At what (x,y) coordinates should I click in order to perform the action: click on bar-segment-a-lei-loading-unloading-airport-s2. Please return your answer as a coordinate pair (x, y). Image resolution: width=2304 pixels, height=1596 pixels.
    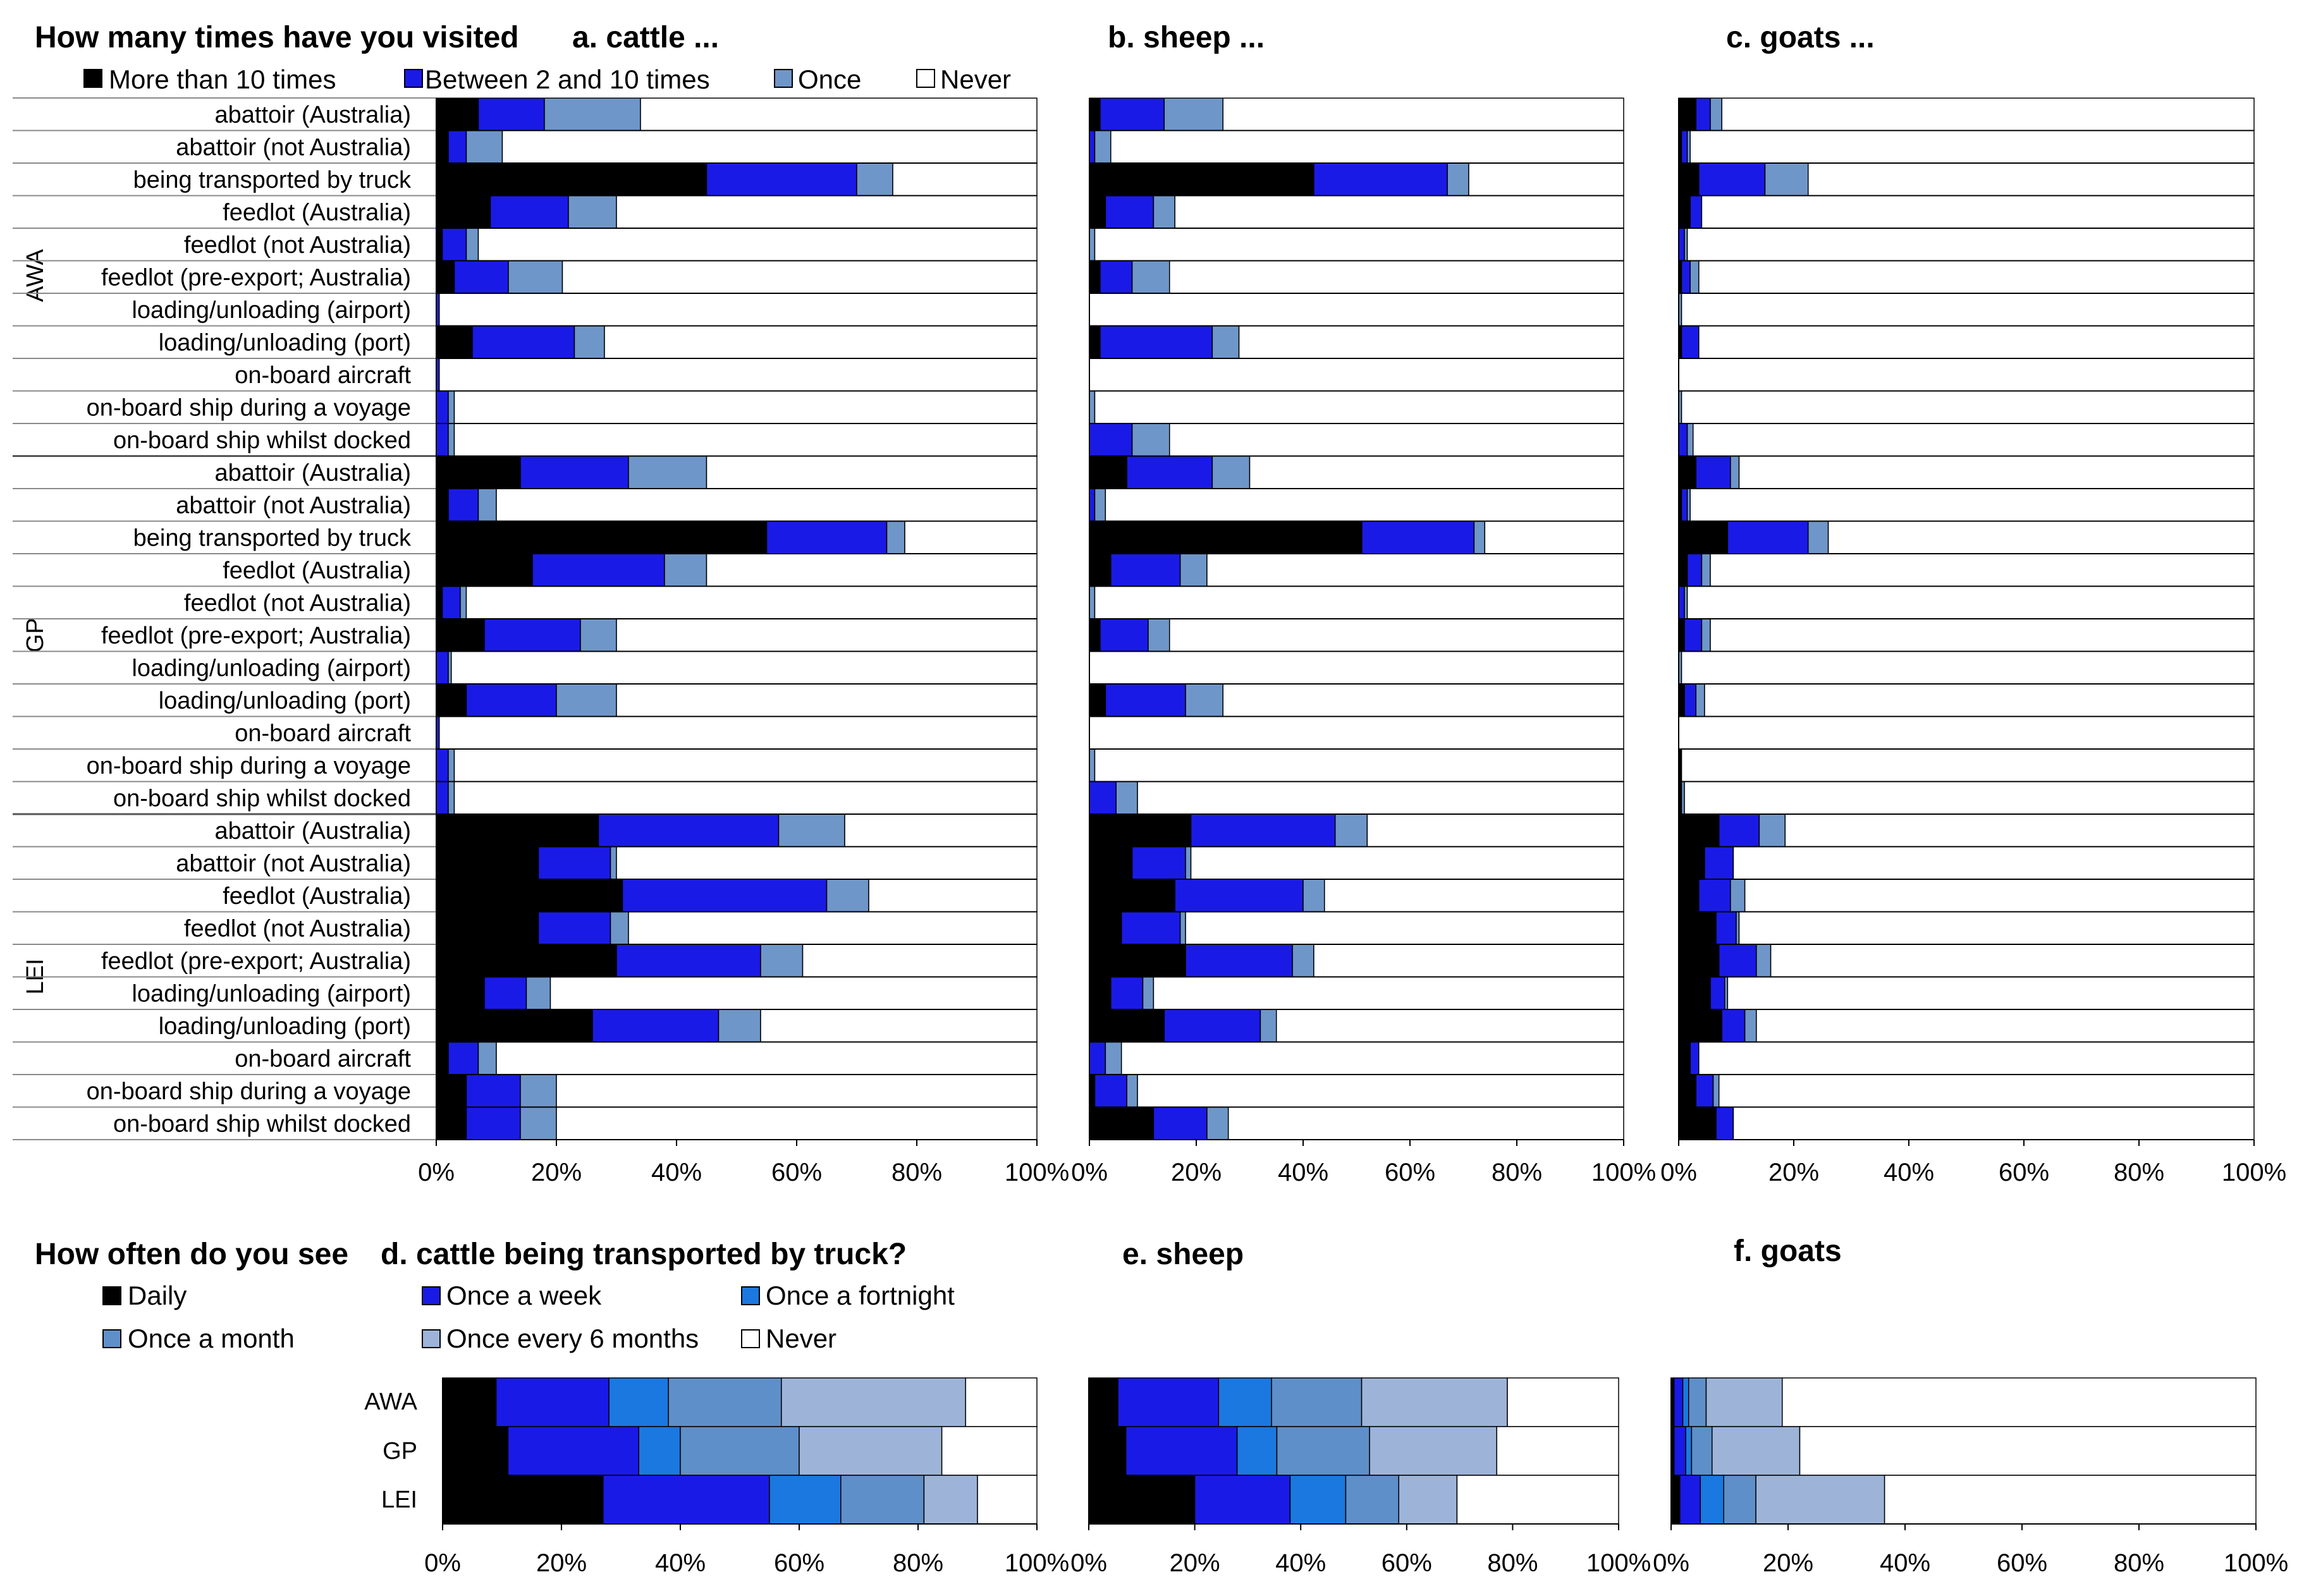
    Looking at the image, I should click on (538, 993).